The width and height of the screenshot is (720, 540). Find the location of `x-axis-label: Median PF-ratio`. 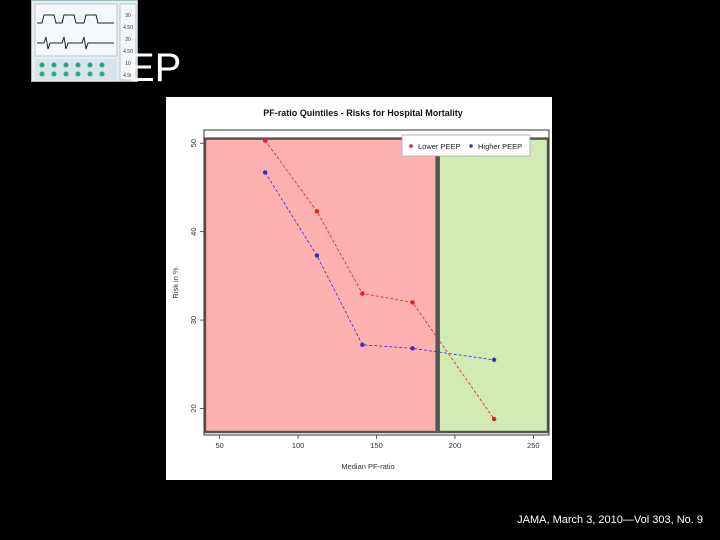

x-axis-label: Median PF-ratio is located at coordinates (367, 466).